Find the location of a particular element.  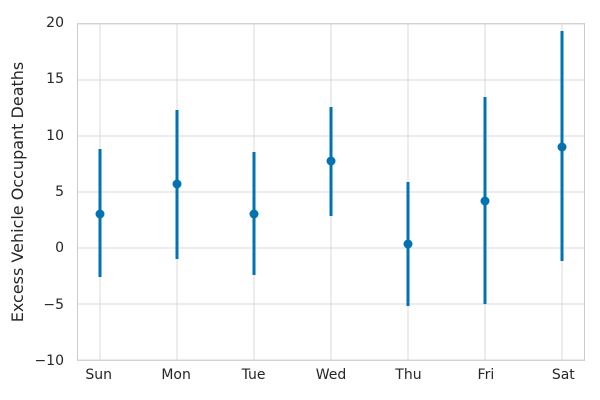

y-tick-label: 10 is located at coordinates (55, 135).